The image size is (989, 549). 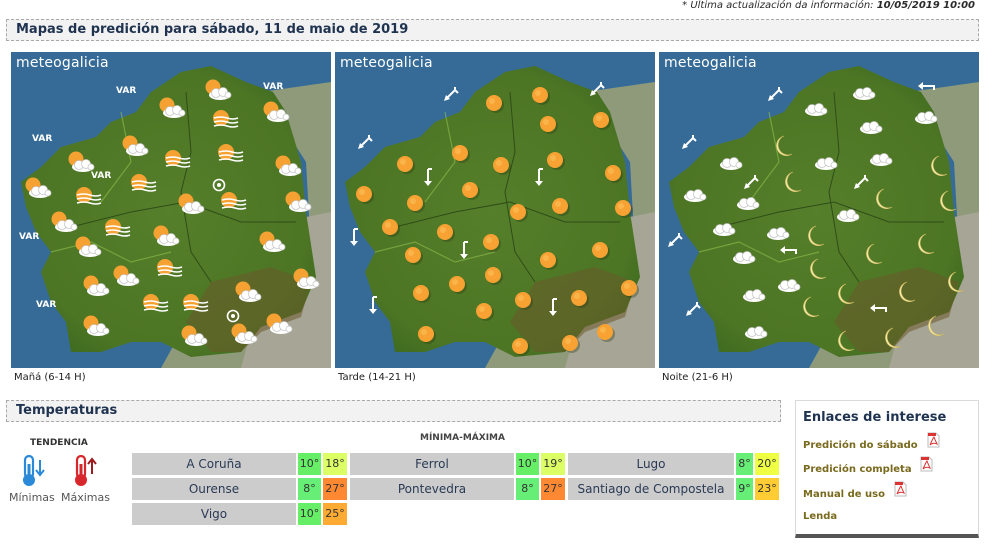 What do you see at coordinates (767, 464) in the screenshot?
I see `max-temperature: 20°` at bounding box center [767, 464].